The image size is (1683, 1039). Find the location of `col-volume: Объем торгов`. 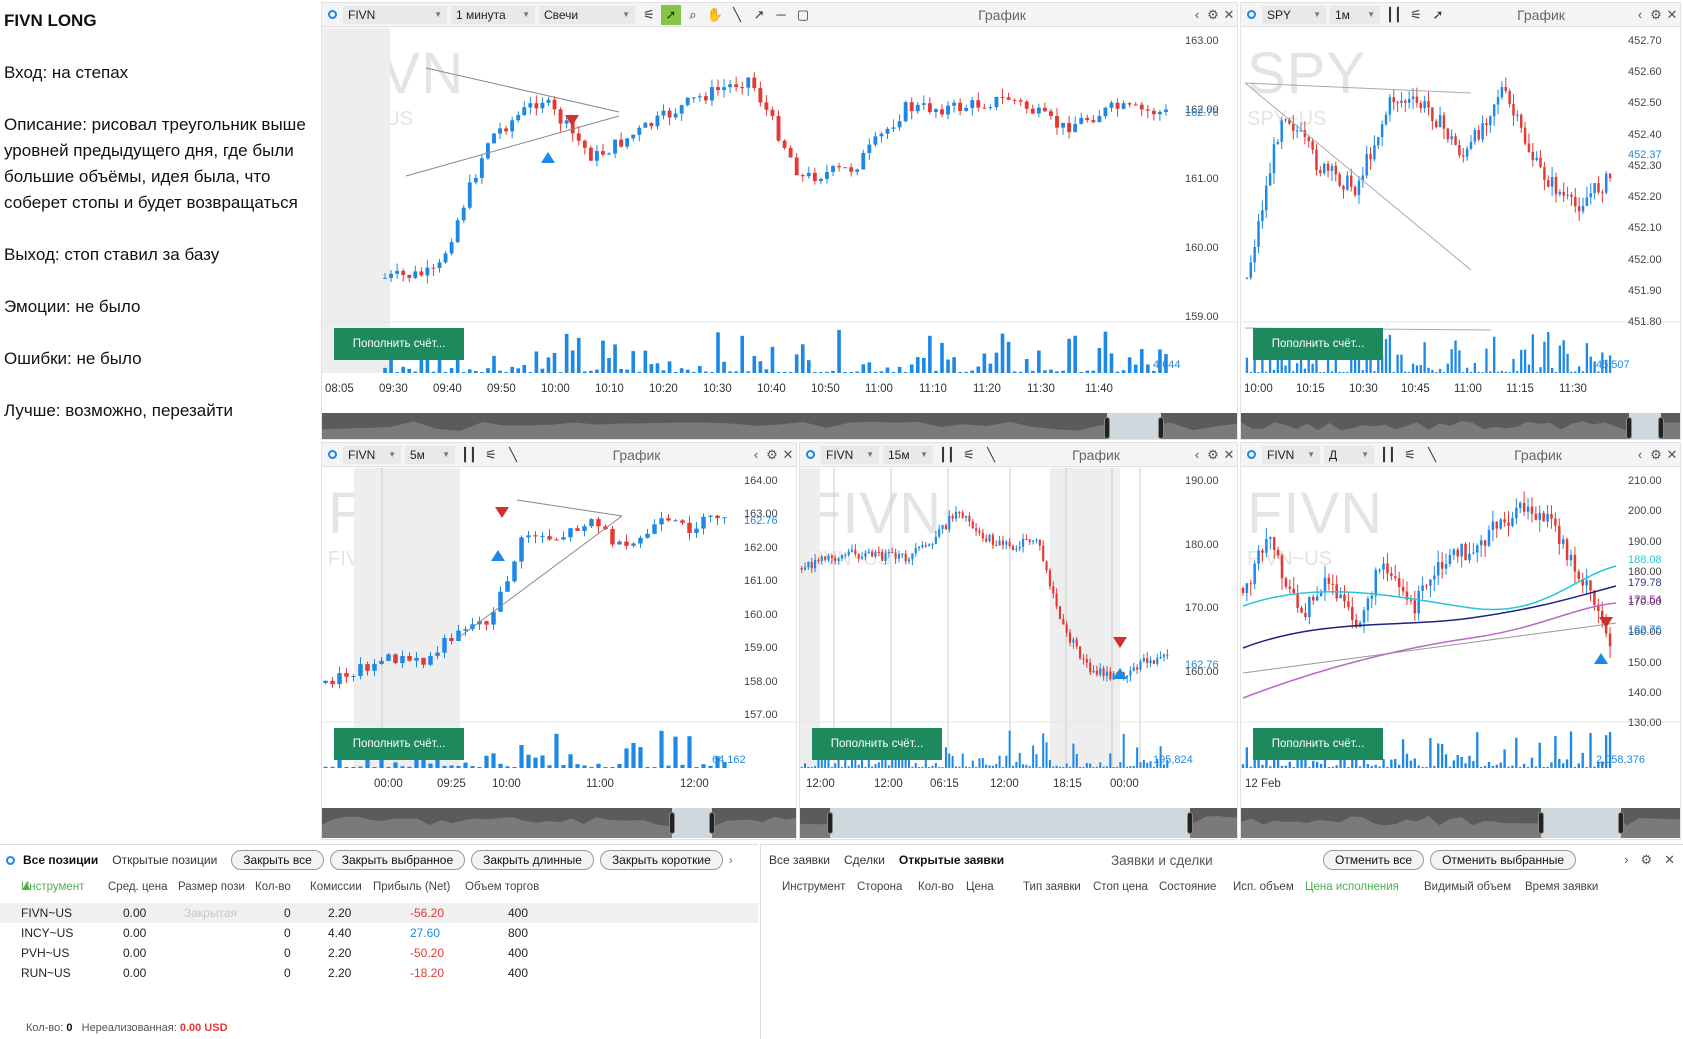

col-volume: Объем торгов is located at coordinates (502, 887).